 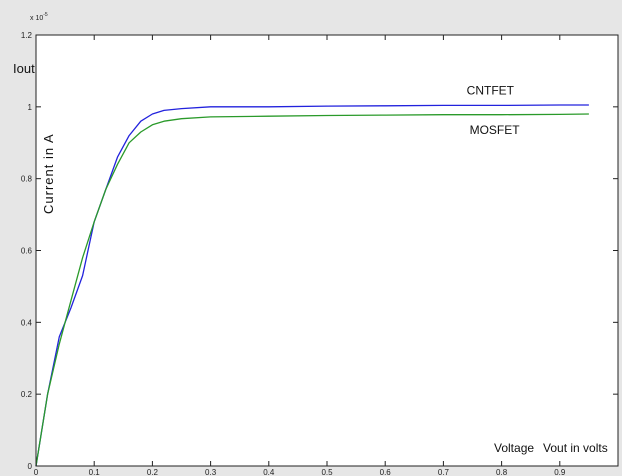 I want to click on y-tick-label: 0.8, so click(x=27, y=179).